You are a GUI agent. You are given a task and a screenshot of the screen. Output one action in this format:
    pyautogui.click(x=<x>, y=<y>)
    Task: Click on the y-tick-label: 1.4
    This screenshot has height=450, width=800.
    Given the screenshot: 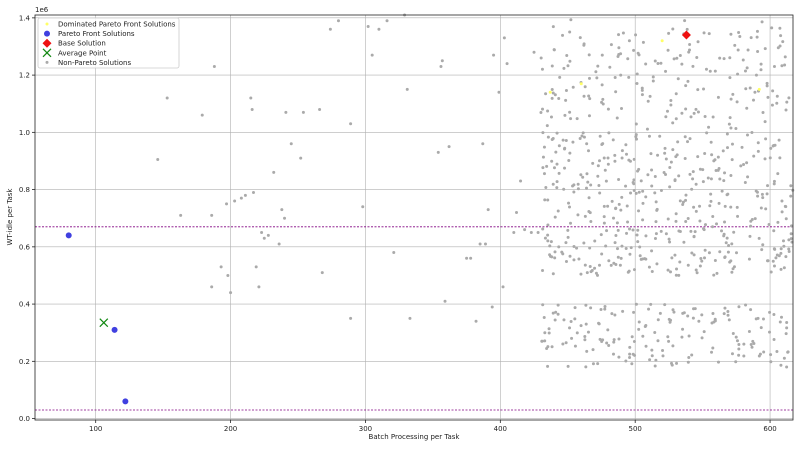 What is the action you would take?
    pyautogui.click(x=25, y=18)
    